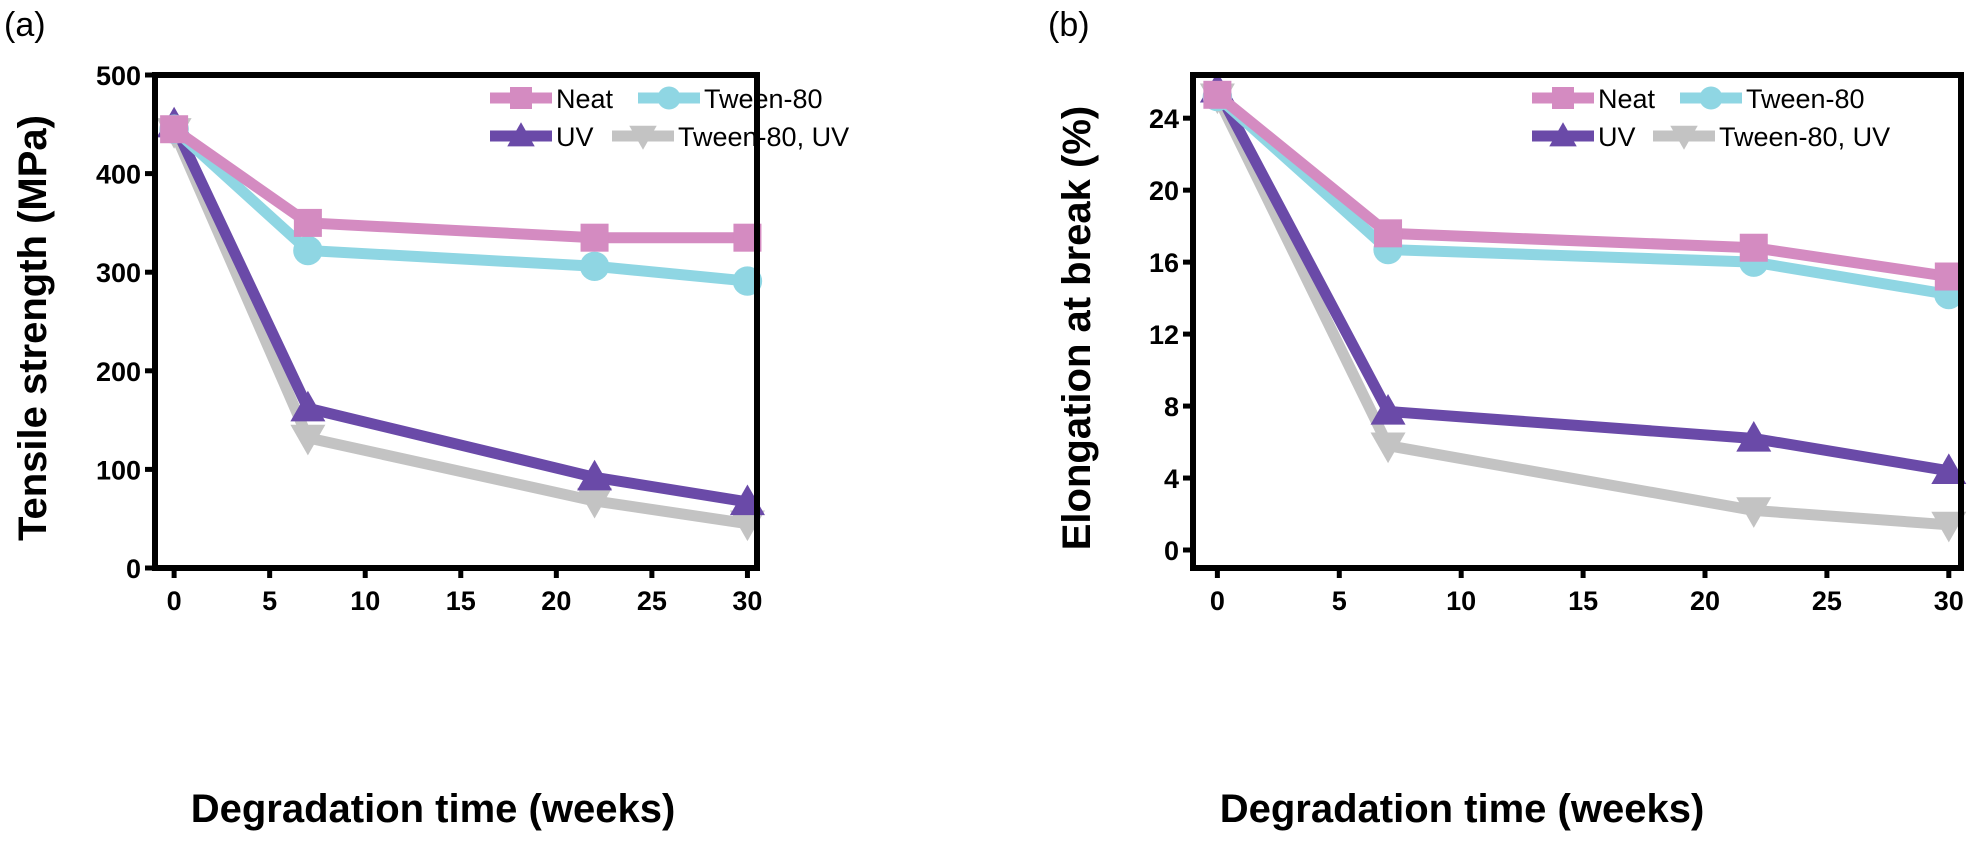 The image size is (1969, 842). I want to click on panel-label: (a), so click(25, 25).